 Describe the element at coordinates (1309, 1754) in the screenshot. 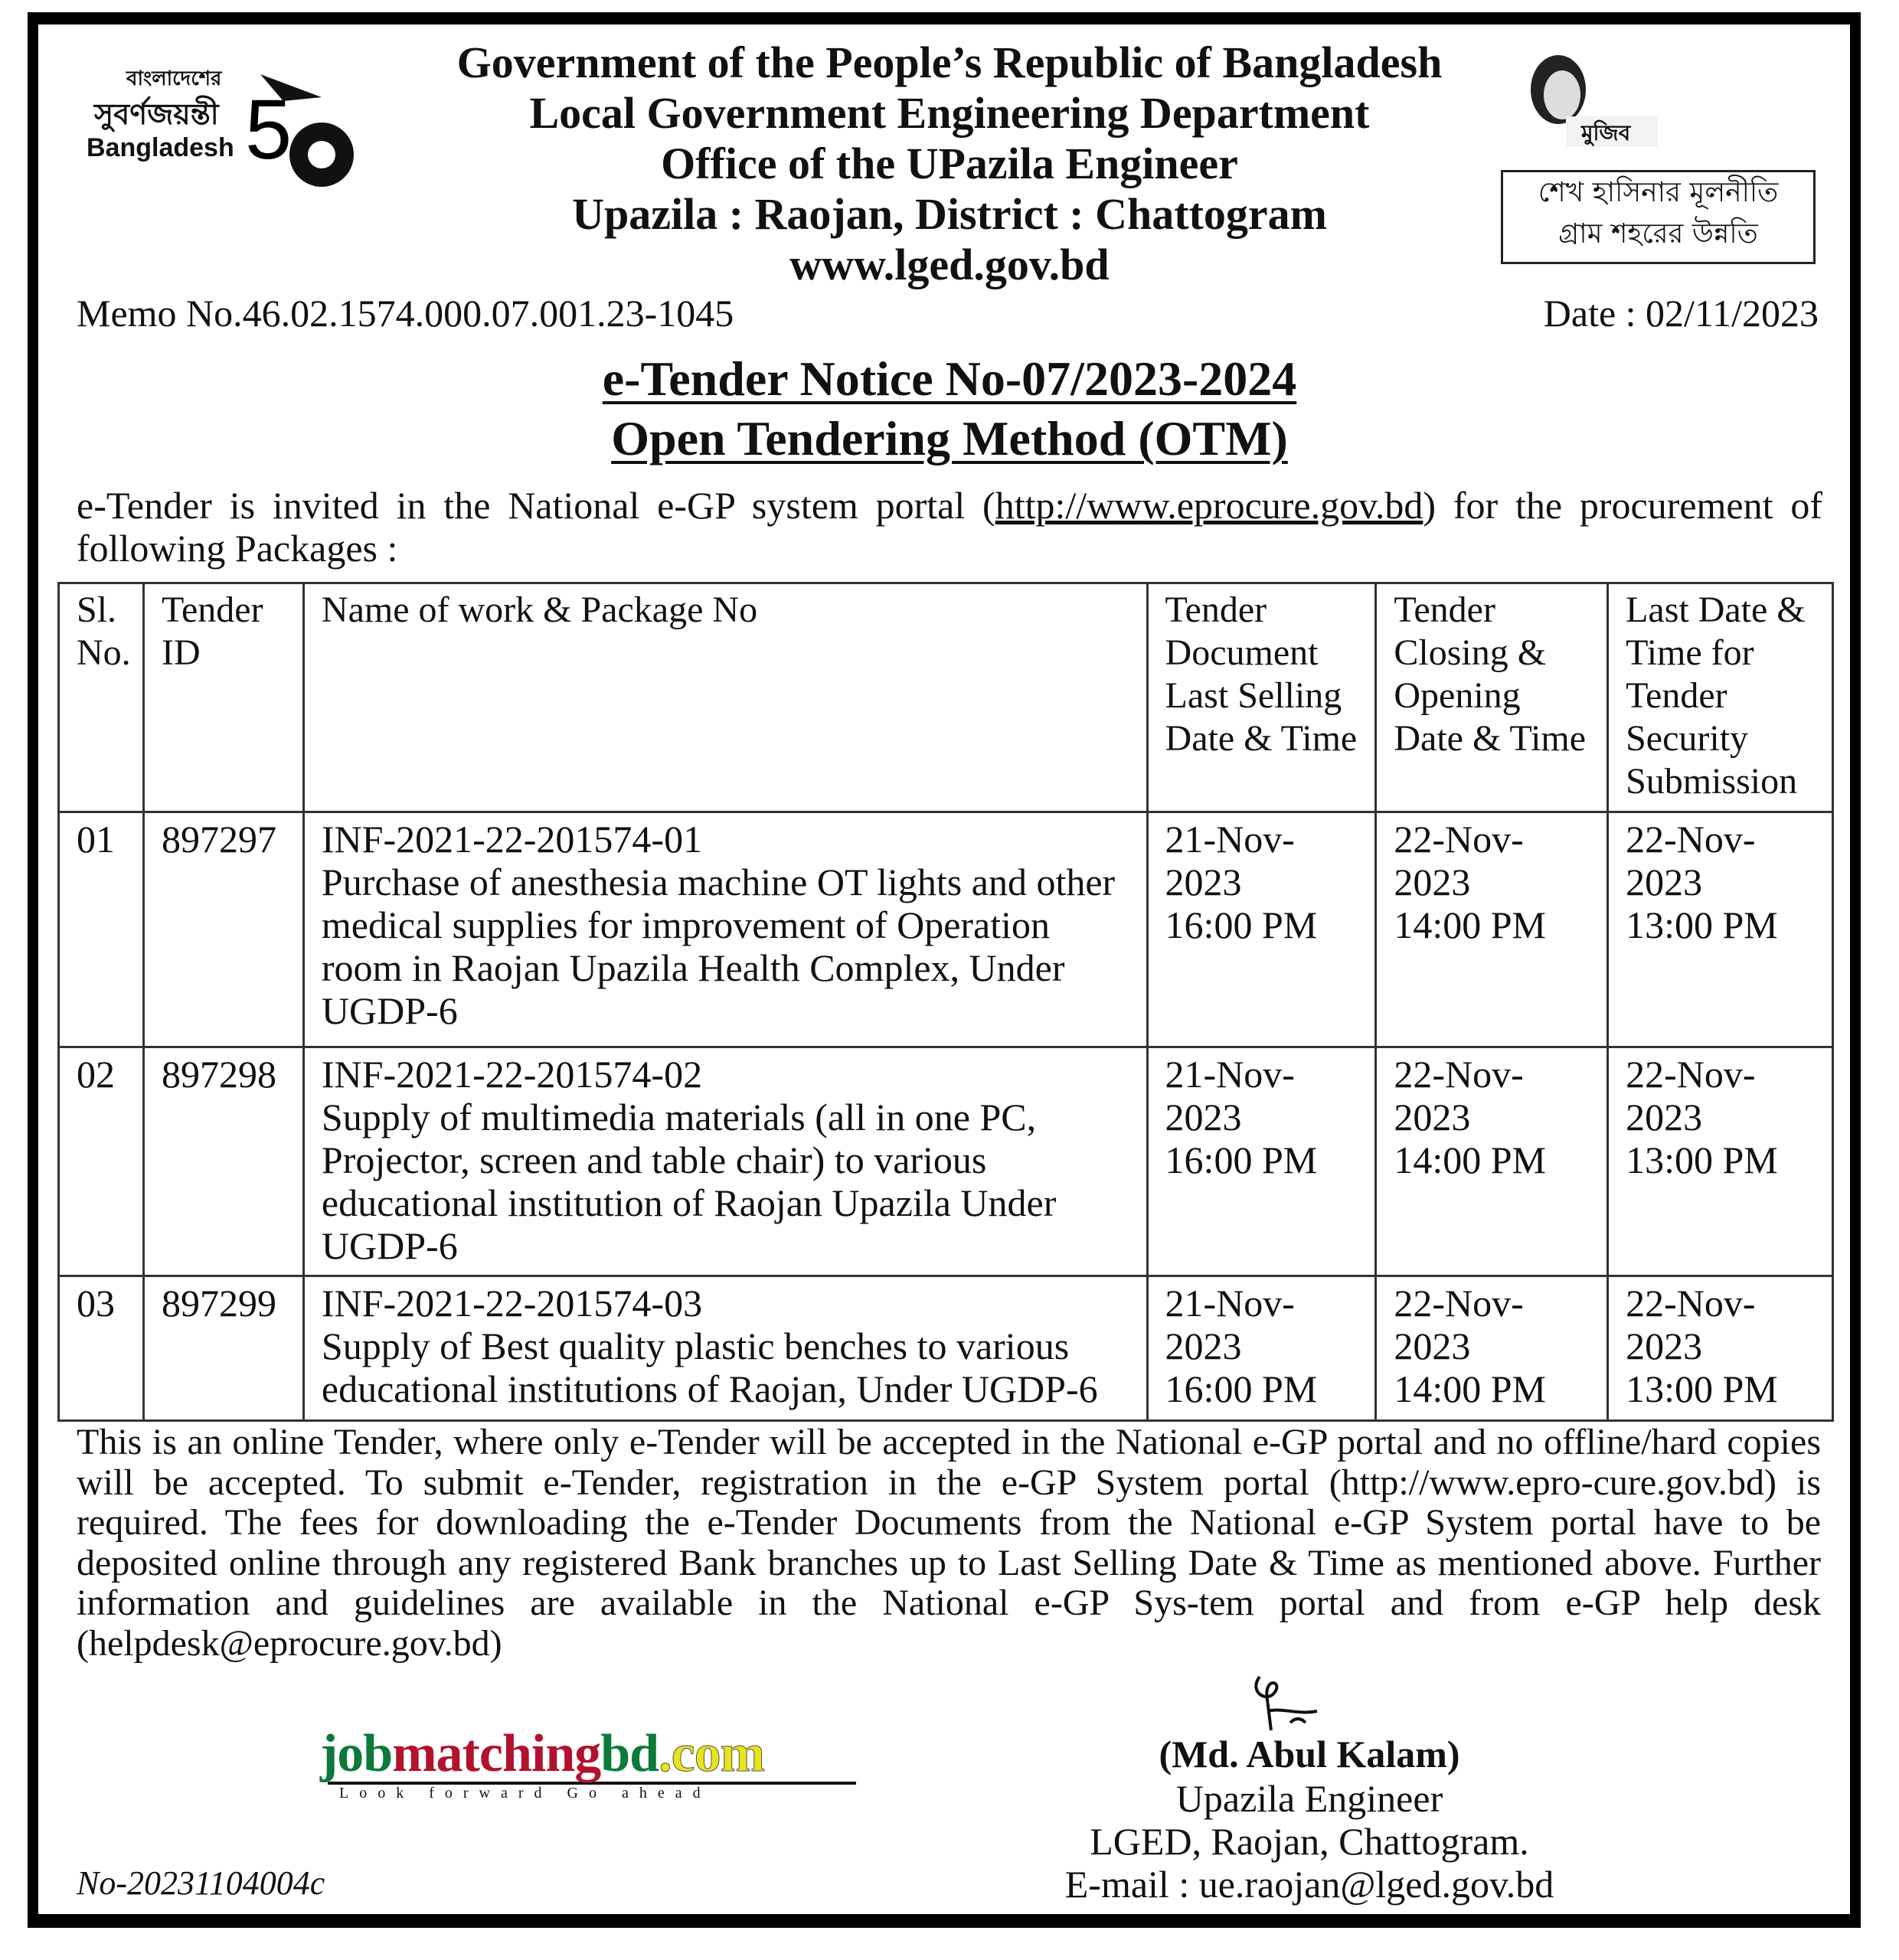

I see `signatory-name: (Md. Abul Kalam)` at that location.